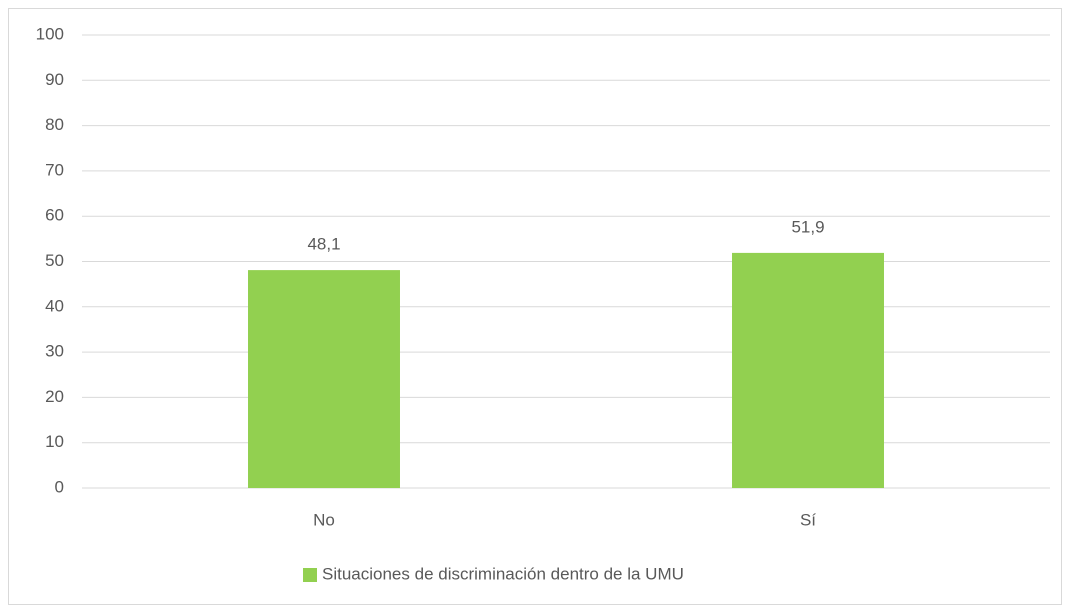 This screenshot has width=1069, height=610. Describe the element at coordinates (324, 519) in the screenshot. I see `x-tick-label: No` at that location.